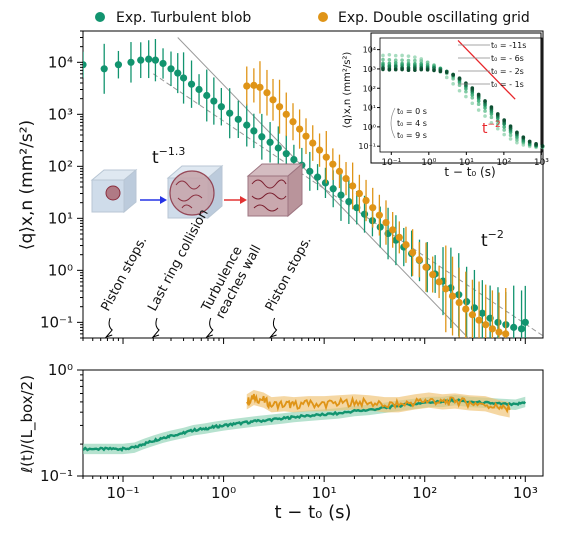  Describe the element at coordinates (243, 200) in the screenshot. I see `arrow-red-head` at that location.